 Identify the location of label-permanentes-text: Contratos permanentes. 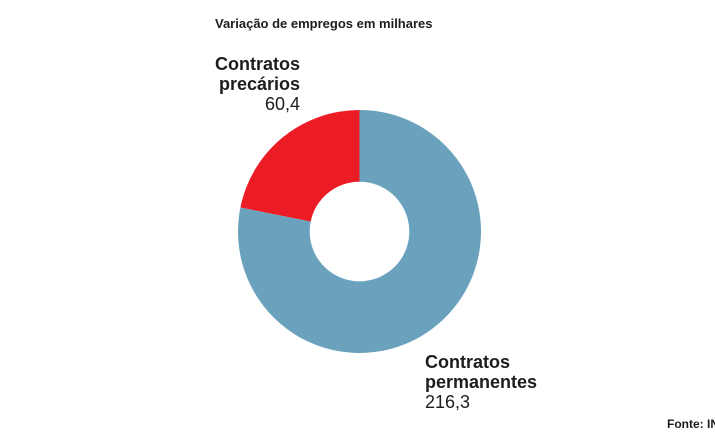
(481, 372).